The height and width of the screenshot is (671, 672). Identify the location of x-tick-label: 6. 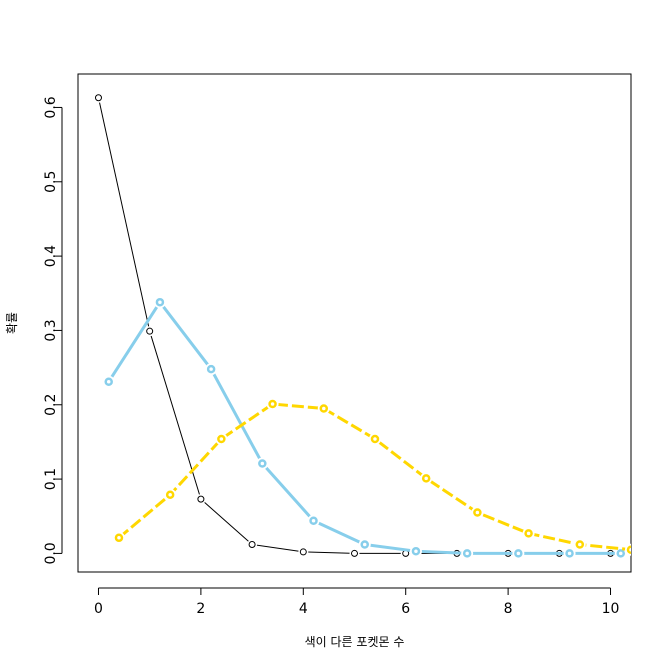
(405, 609).